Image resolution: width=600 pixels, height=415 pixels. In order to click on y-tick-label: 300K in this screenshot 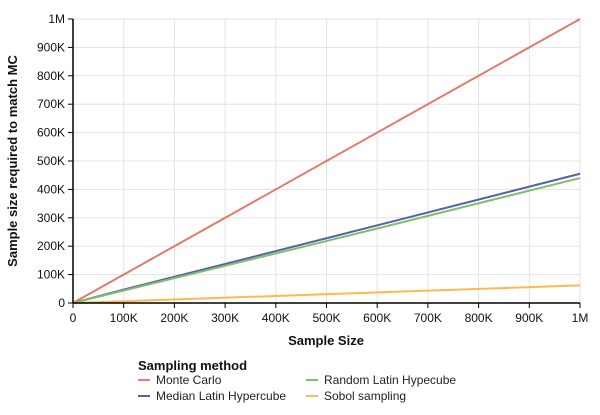, I will do `click(51, 218)`.